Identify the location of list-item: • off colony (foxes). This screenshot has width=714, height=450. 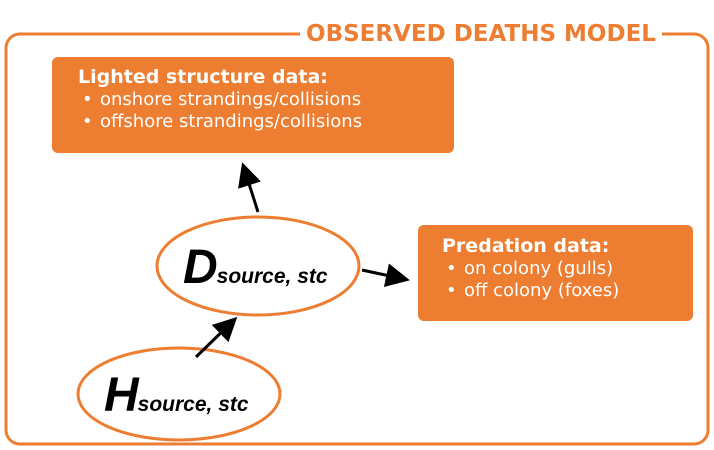
(567, 291).